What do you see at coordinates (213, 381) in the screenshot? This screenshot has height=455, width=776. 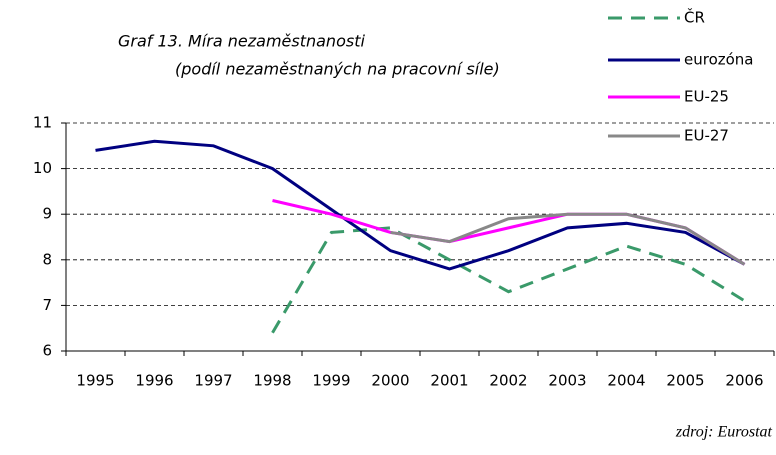 I see `x-tick-label: 1997` at bounding box center [213, 381].